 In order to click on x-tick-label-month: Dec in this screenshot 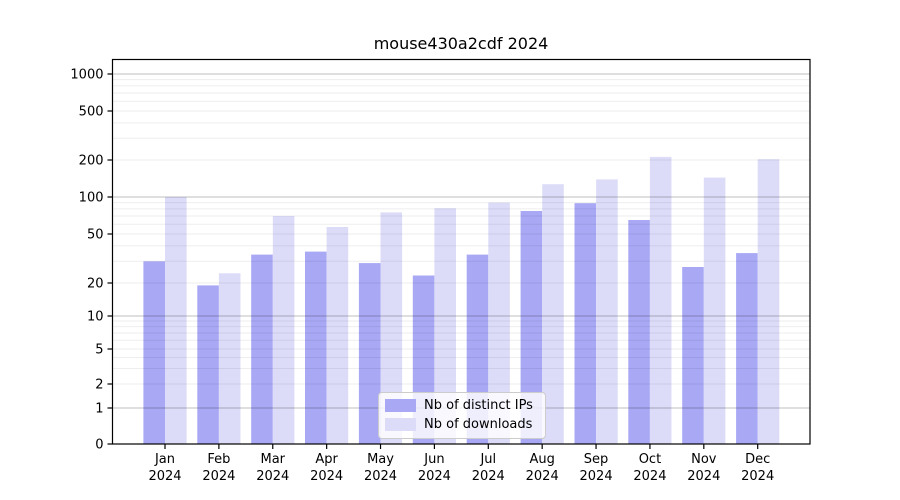, I will do `click(757, 459)`.